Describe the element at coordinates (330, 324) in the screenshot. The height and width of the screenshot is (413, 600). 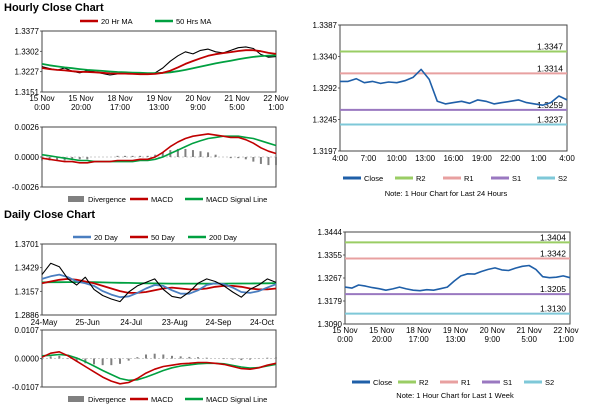
I see `daily-levels-ytick: 1.3090` at that location.